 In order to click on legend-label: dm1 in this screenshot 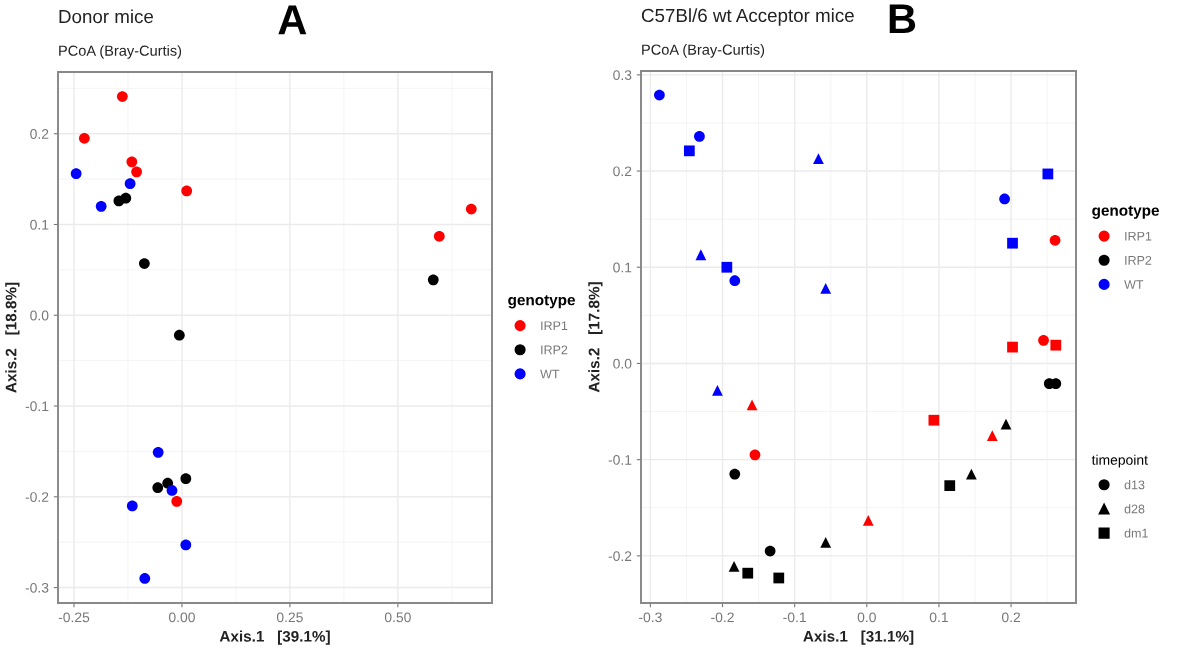, I will do `click(1136, 533)`.